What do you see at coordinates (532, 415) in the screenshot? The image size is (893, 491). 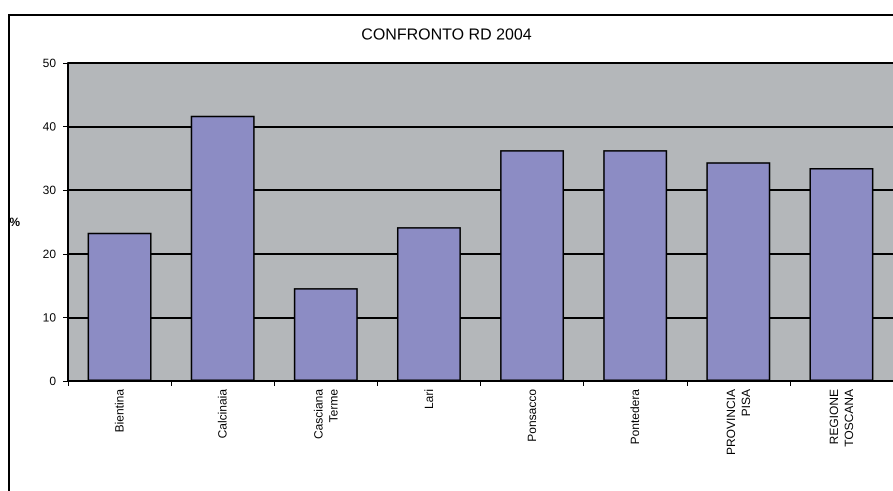 I see `x-tick-label: Ponsacco` at bounding box center [532, 415].